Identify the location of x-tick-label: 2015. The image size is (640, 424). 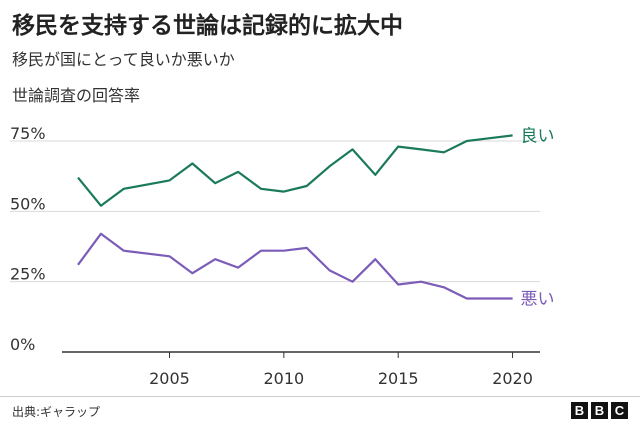
(398, 378).